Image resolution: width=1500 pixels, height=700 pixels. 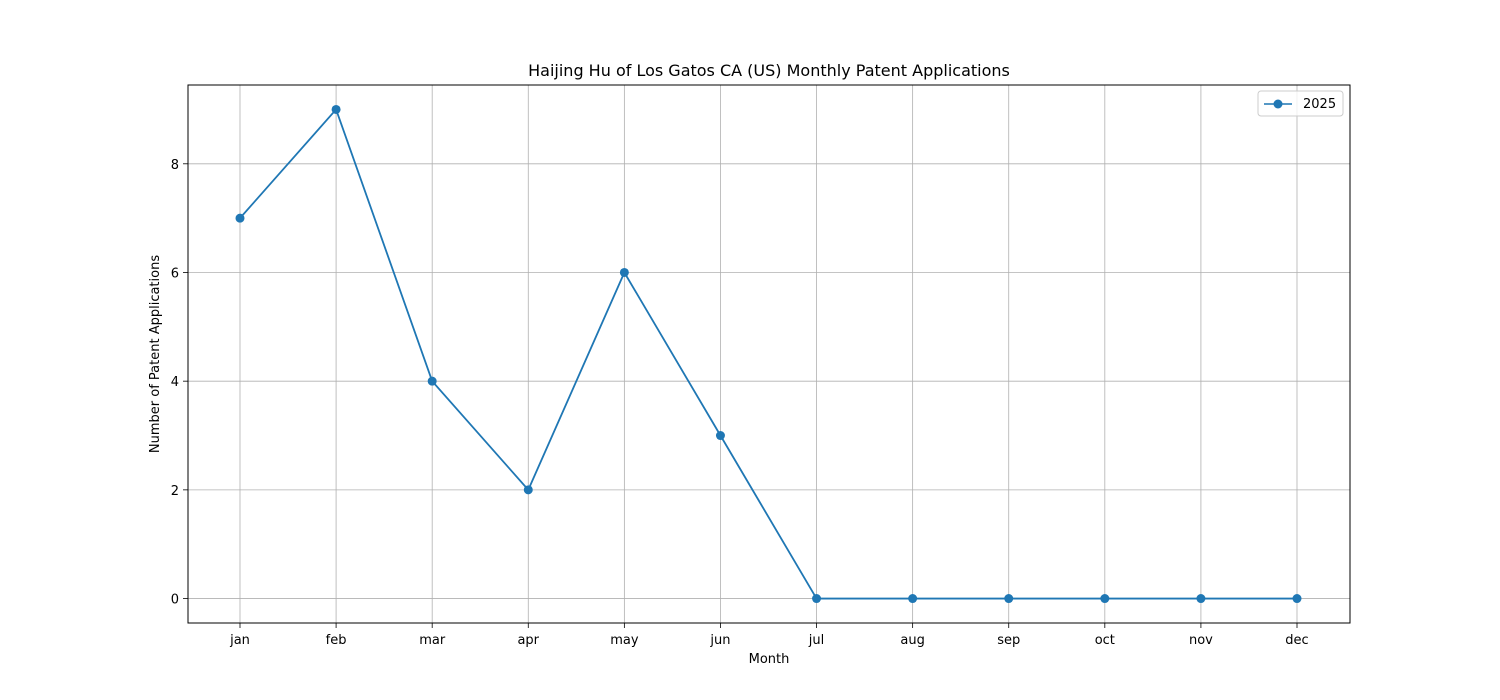 I want to click on x-tick-label: dec, so click(x=1296, y=640).